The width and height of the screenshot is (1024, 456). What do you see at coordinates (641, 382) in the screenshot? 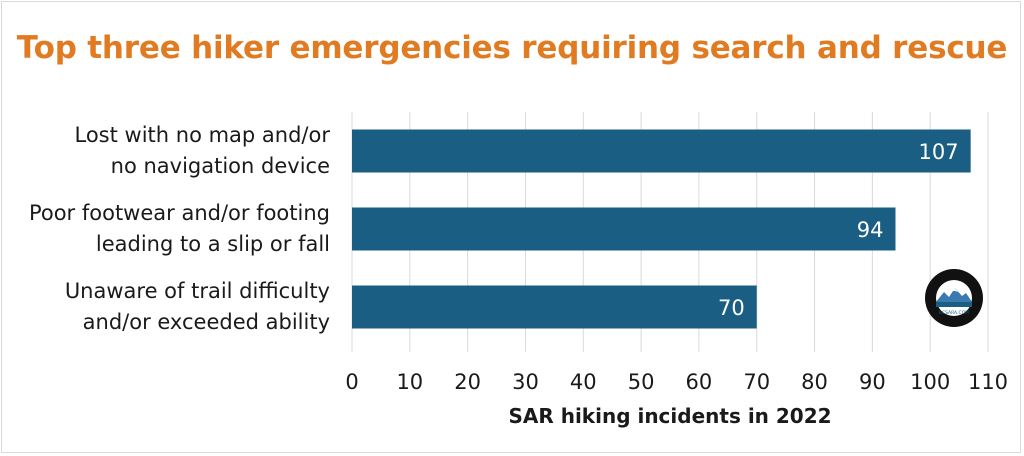
I see `x-tick-label-50: 50` at bounding box center [641, 382].